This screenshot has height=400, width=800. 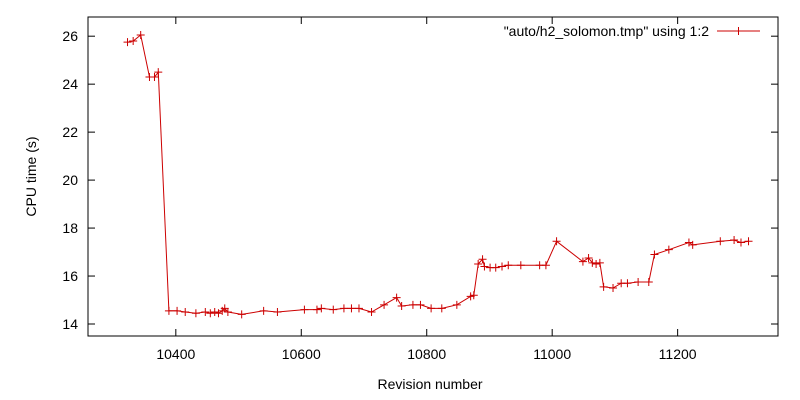 What do you see at coordinates (429, 384) in the screenshot?
I see `x-axis-label: Revision number` at bounding box center [429, 384].